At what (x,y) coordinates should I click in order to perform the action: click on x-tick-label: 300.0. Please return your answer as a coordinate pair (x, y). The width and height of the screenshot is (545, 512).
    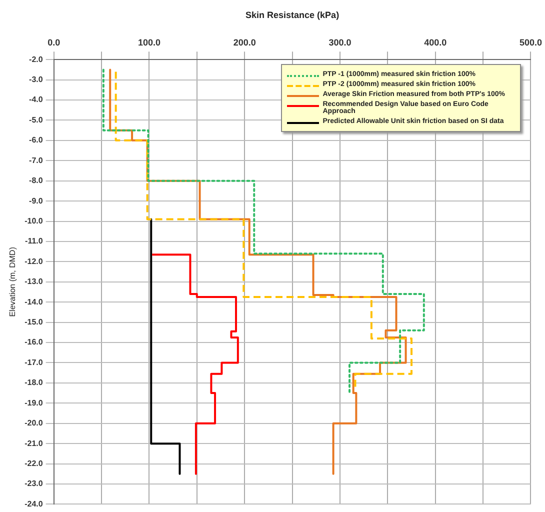
    Looking at the image, I should click on (340, 43).